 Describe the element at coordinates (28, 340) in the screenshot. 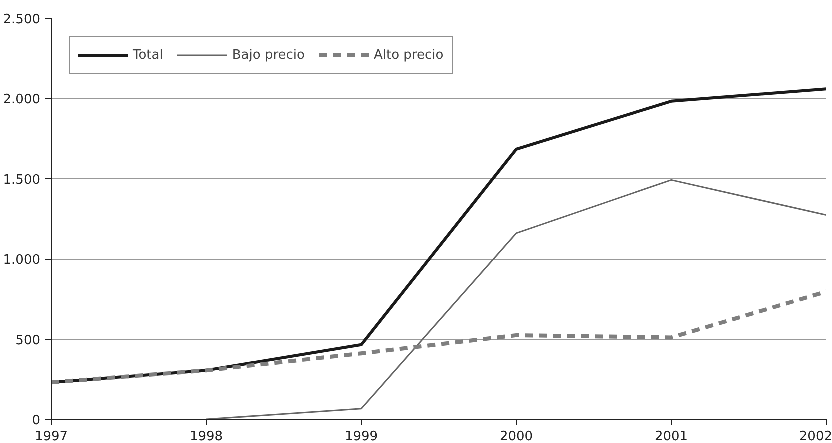

I see `y-tick-label: 500` at that location.